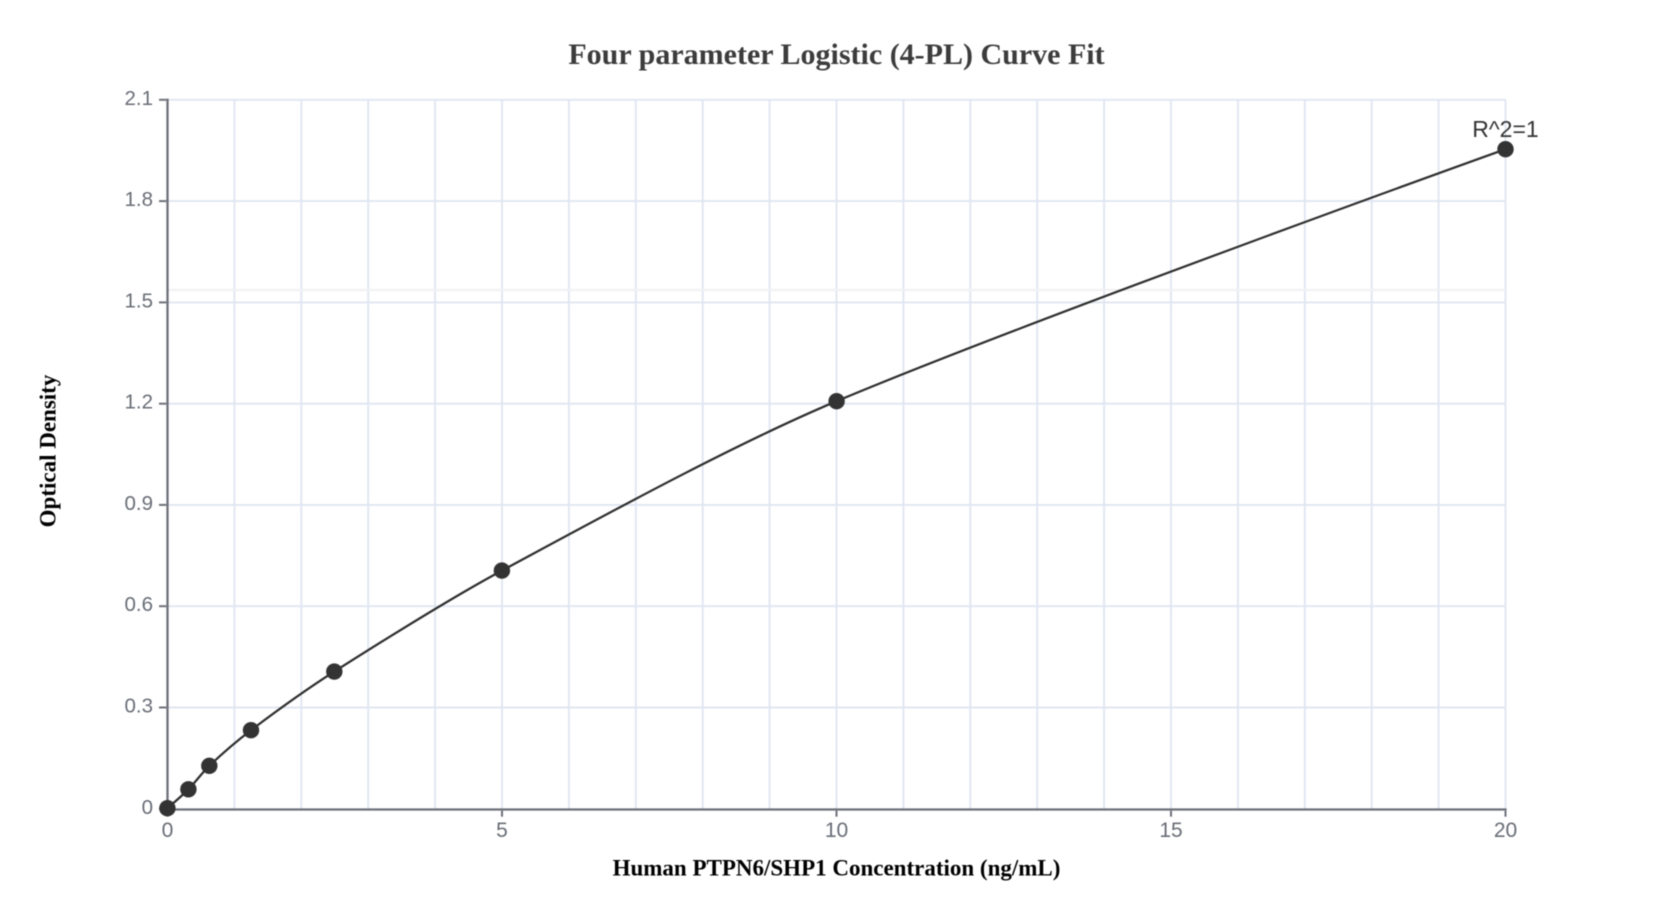 This screenshot has height=924, width=1673. I want to click on svg-text: 5, so click(502, 830).